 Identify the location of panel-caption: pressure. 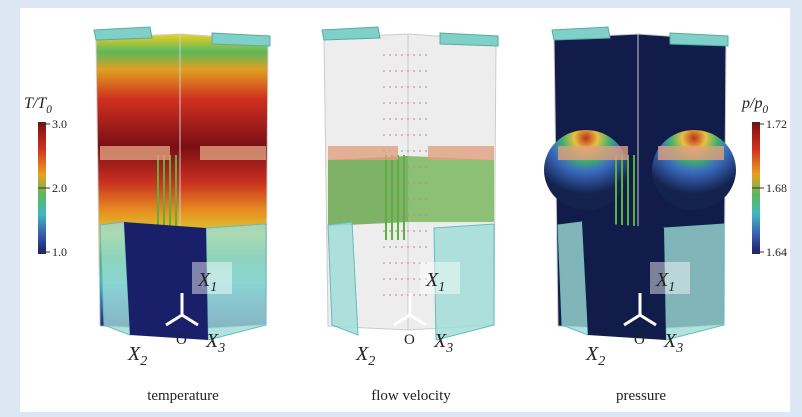
(641, 396).